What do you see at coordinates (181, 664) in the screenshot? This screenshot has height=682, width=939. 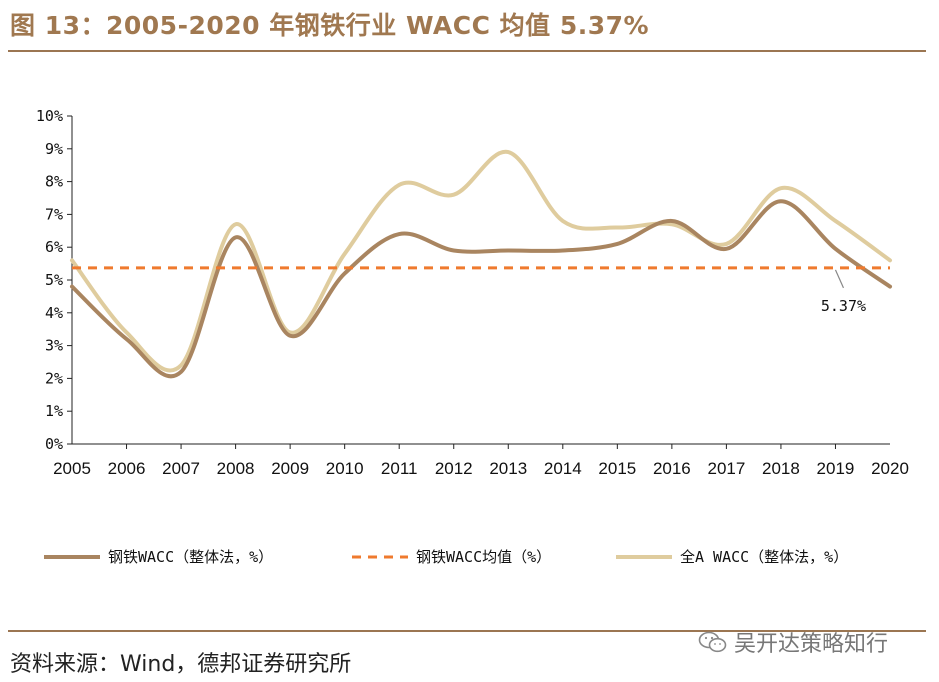 I see `source-note: 资料来源：Wind，德邦证券研究所` at bounding box center [181, 664].